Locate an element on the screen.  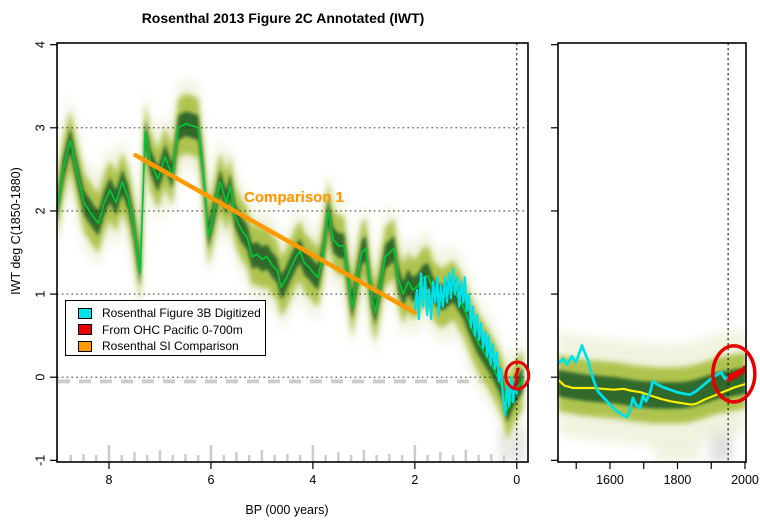
ohc-pacific-line is located at coordinates (516, 378).